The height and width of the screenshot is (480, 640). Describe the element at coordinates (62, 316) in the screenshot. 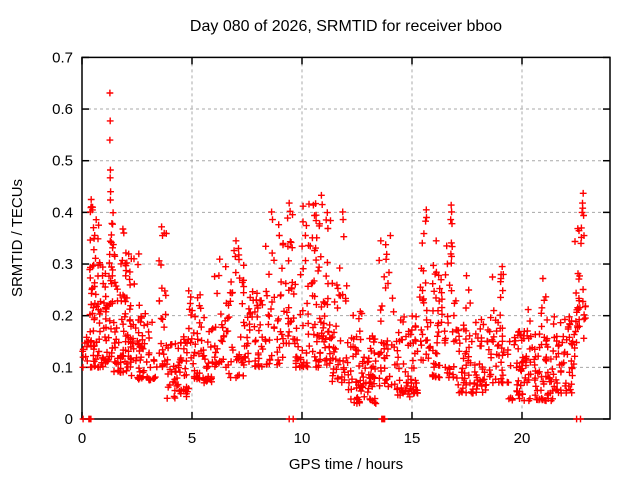

I see `svg-text: 0.2` at that location.